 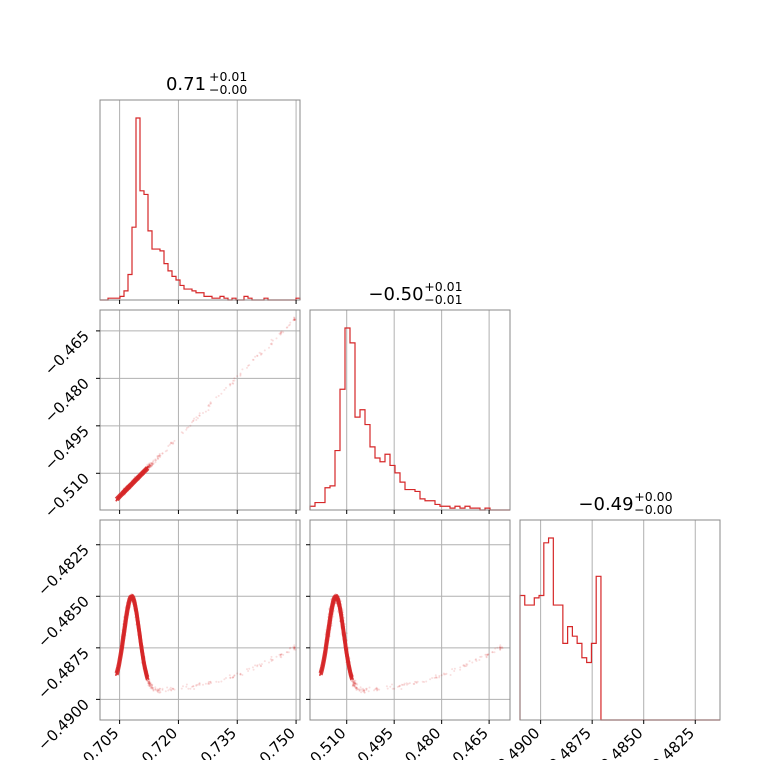 I want to click on y-tick-label: −0.480, so click(x=67, y=400).